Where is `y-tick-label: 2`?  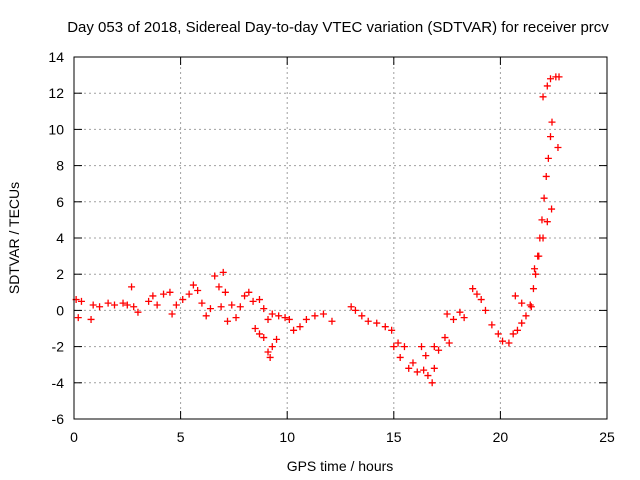 y-tick-label: 2 is located at coordinates (60, 274).